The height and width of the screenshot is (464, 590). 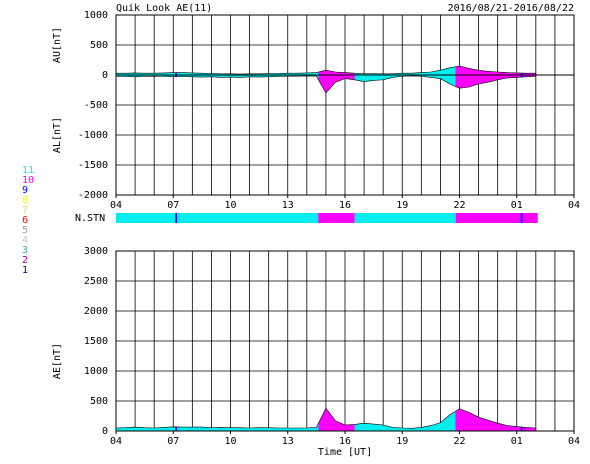 What do you see at coordinates (28, 180) in the screenshot?
I see `legend-label: 10` at bounding box center [28, 180].